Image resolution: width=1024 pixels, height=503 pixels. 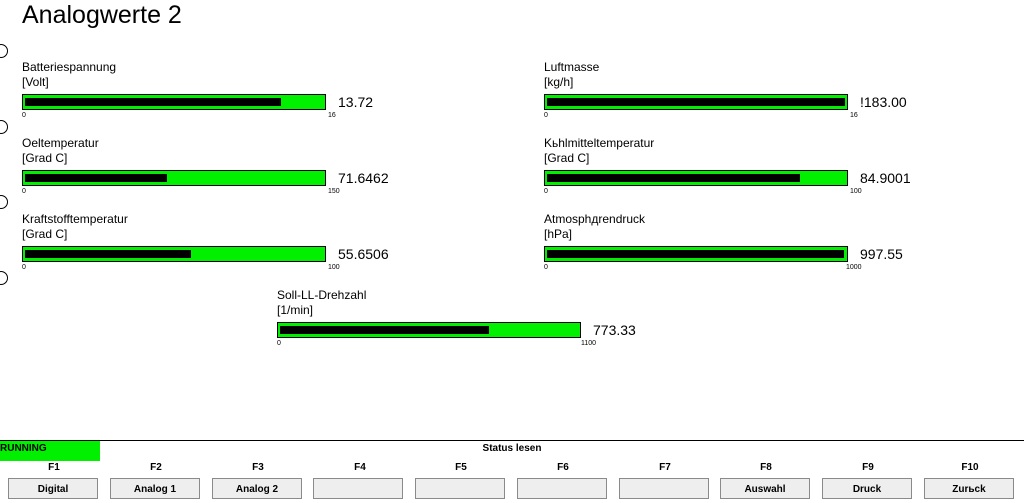 I want to click on gauge-value: !183.00, so click(x=883, y=102).